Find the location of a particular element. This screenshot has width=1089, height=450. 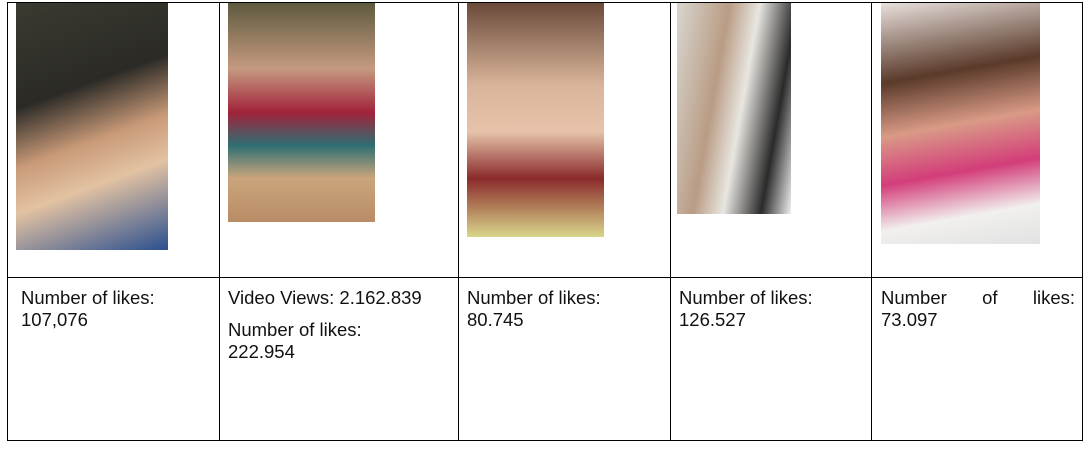

cell-text: Number of likes: 222.954 is located at coordinates (295, 340).